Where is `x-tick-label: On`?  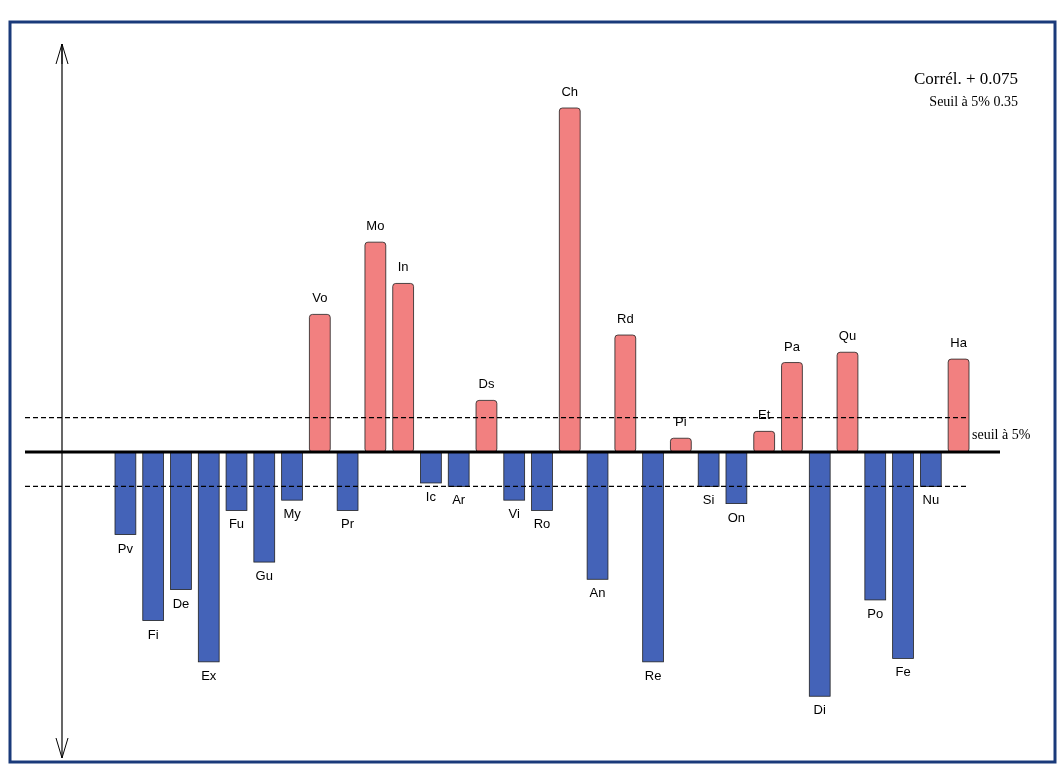
x-tick-label: On is located at coordinates (736, 517).